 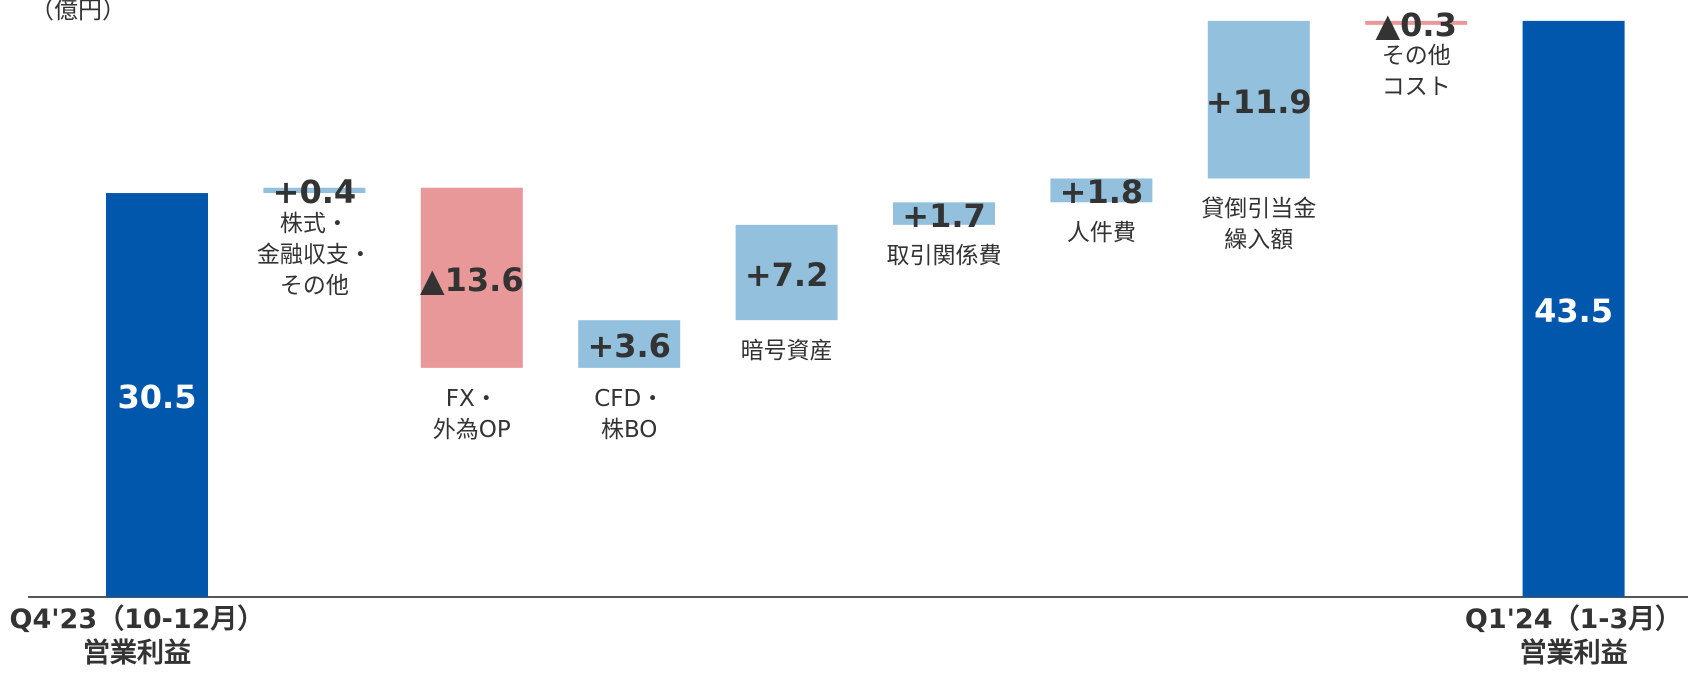 I want to click on category-label: 取引関係費, so click(x=944, y=255).